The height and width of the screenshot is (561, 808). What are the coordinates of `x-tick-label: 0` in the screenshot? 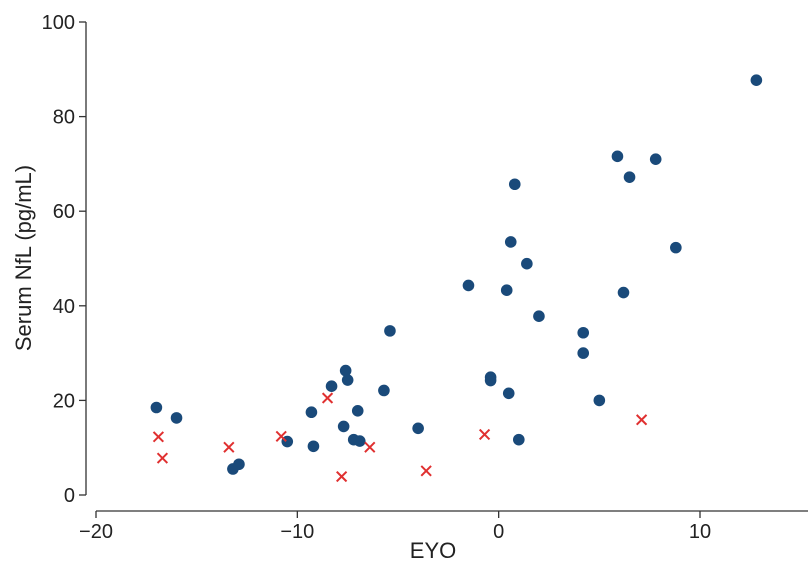 It's located at (498, 532).